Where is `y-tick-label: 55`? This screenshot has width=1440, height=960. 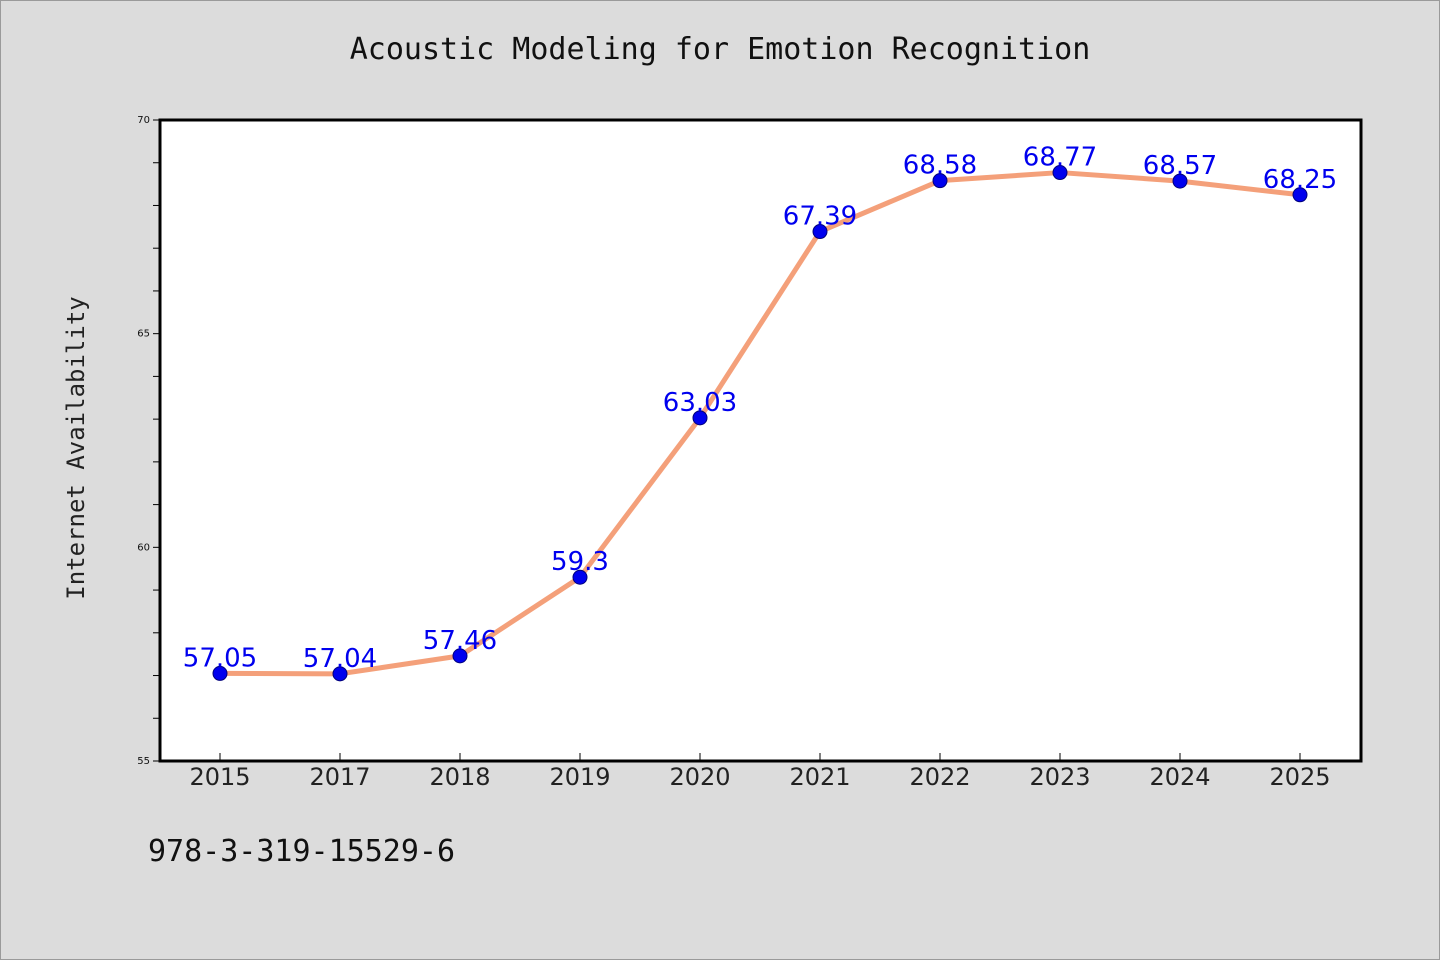 y-tick-label: 55 is located at coordinates (143, 761).